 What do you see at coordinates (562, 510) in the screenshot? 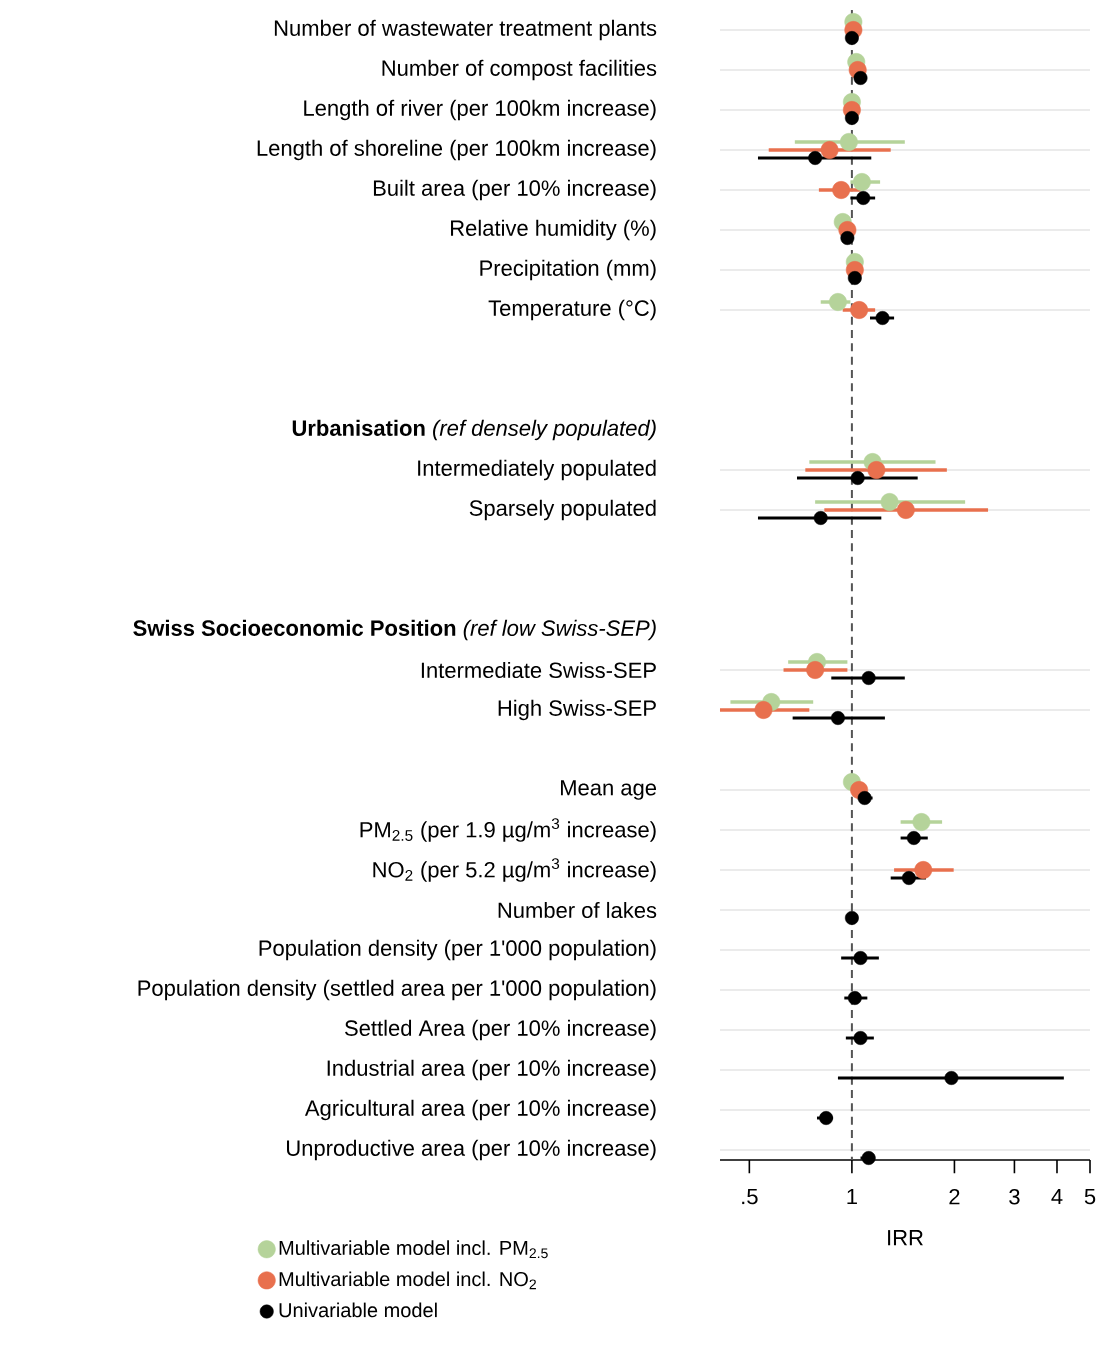
I see `y-tick-label: Sparsely populated` at bounding box center [562, 510].